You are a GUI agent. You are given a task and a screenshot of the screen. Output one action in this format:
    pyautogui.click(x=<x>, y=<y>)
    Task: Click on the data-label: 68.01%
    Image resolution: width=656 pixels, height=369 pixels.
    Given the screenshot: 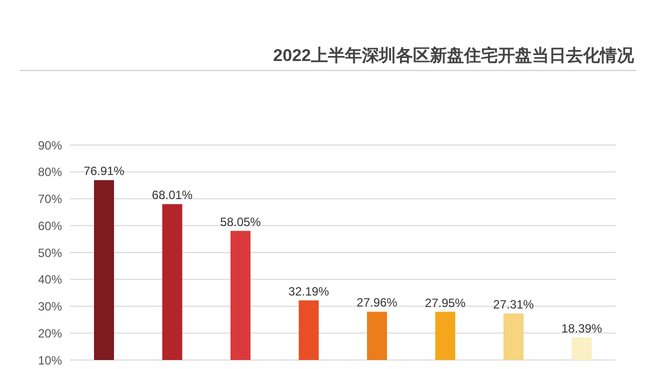 What is the action you would take?
    pyautogui.click(x=172, y=195)
    